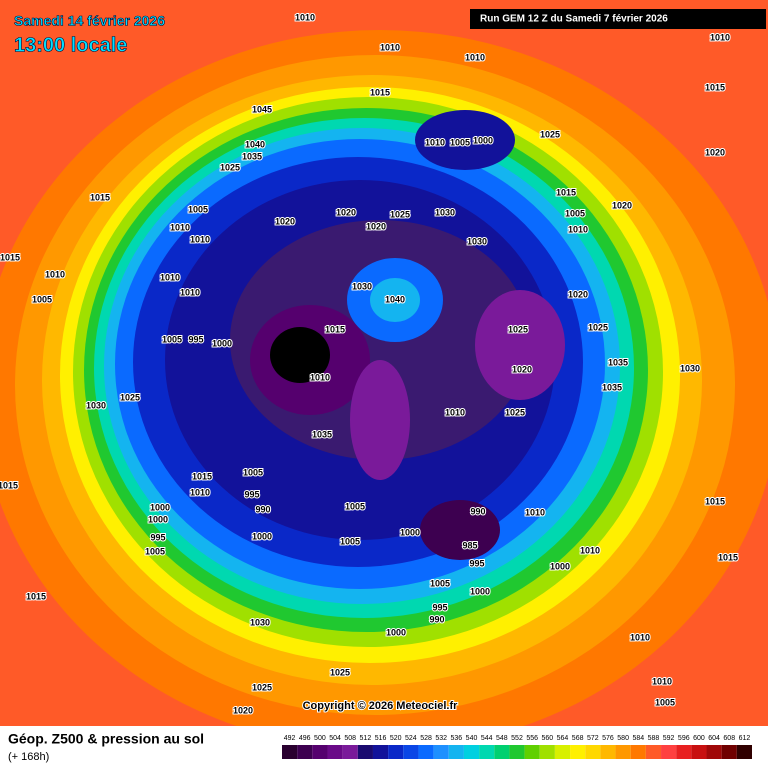 The image size is (768, 773). What do you see at coordinates (654, 738) in the screenshot?
I see `scale-label: 588` at bounding box center [654, 738].